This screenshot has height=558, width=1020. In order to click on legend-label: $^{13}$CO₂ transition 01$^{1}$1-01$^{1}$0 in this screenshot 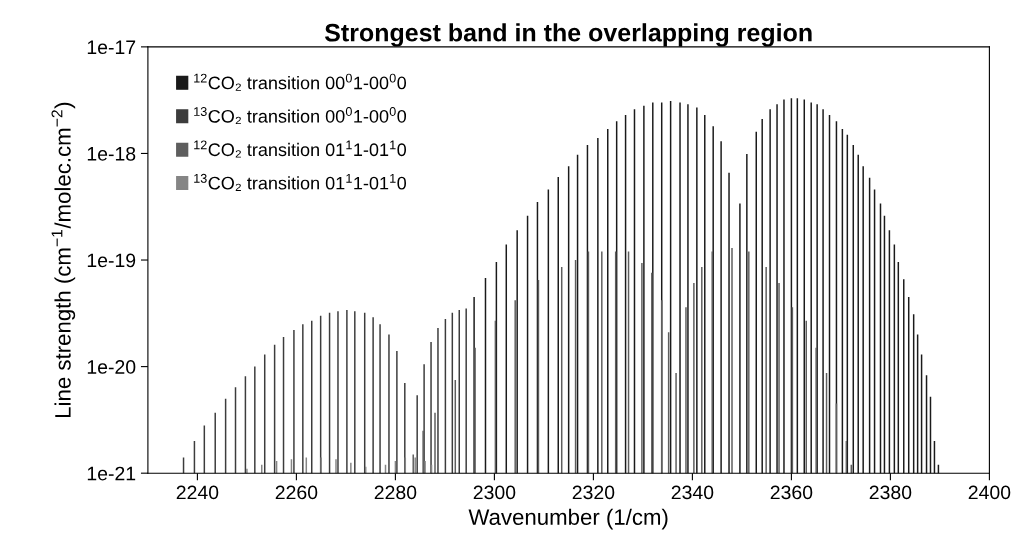, I will do `click(300, 182)`.